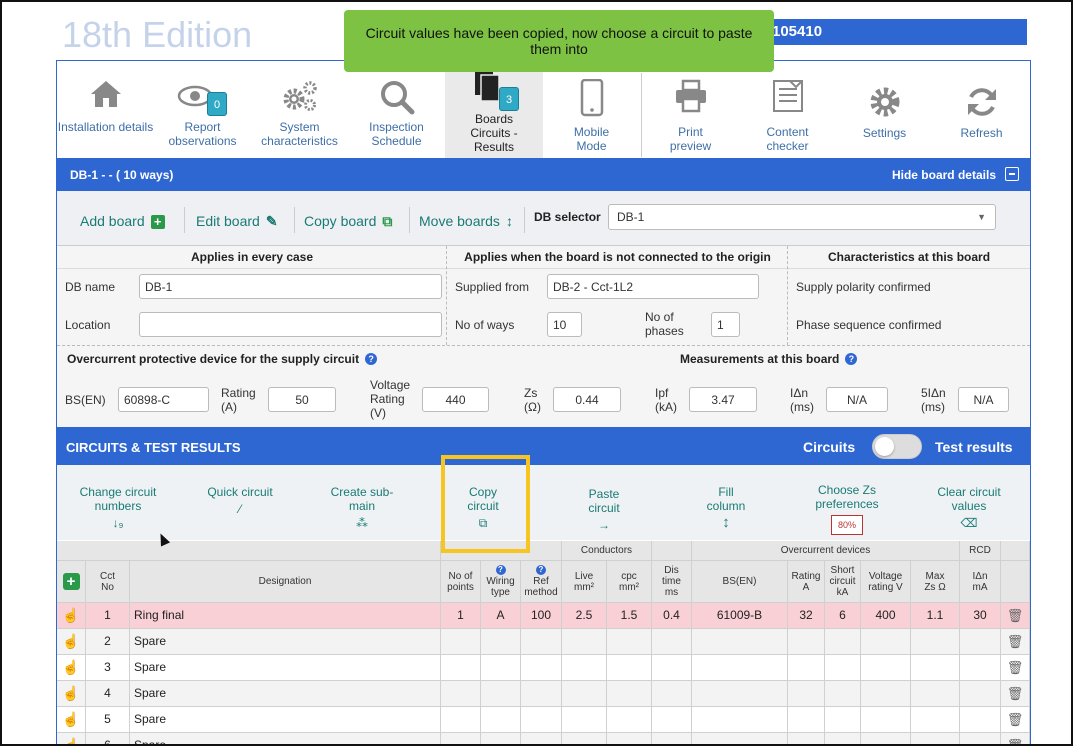 The width and height of the screenshot is (1073, 746). I want to click on supplied-from-field: DB-2 - Cct-1L2, so click(653, 286).